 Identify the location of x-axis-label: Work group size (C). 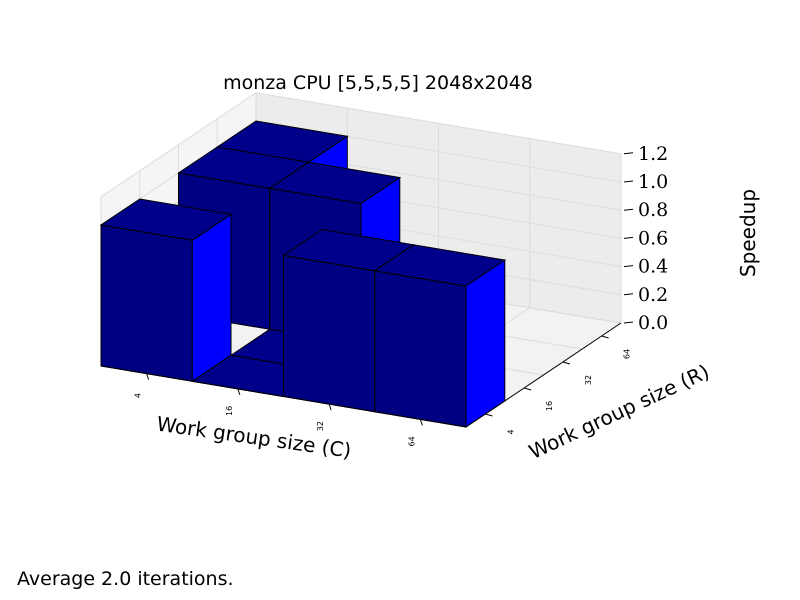
(254, 437).